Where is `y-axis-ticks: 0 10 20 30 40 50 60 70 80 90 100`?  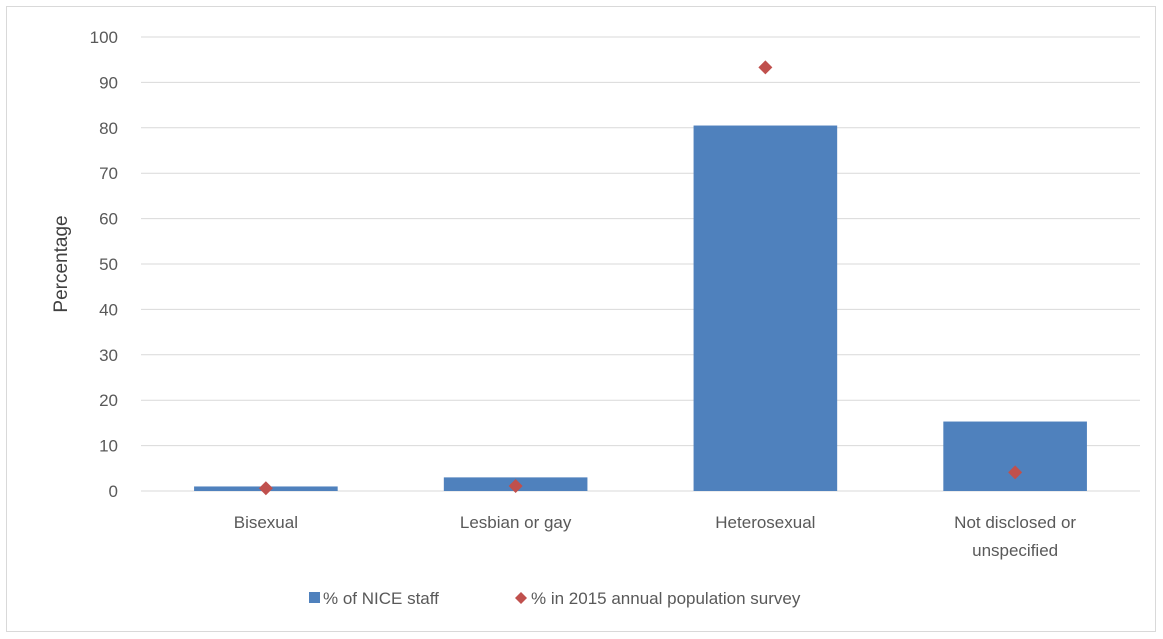
y-axis-ticks: 0 10 20 30 40 50 60 70 80 90 100 is located at coordinates (104, 264).